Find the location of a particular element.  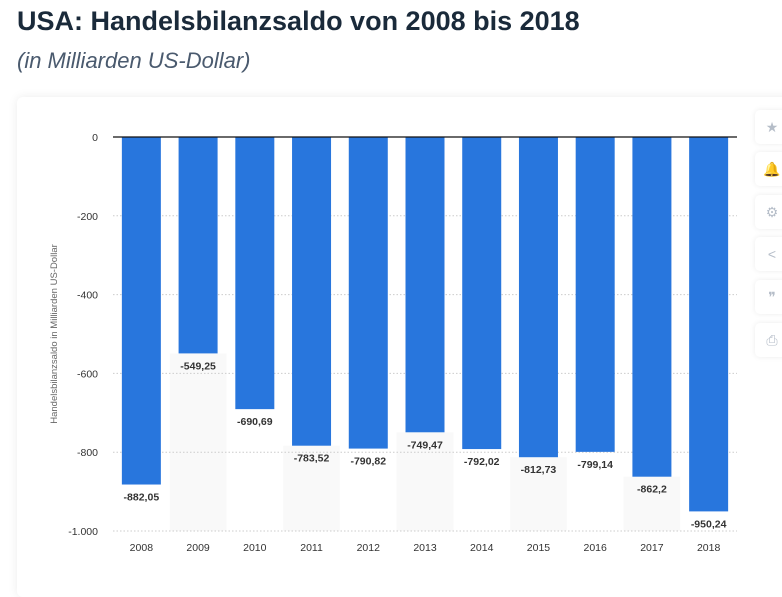

bar-2011 is located at coordinates (312, 291).